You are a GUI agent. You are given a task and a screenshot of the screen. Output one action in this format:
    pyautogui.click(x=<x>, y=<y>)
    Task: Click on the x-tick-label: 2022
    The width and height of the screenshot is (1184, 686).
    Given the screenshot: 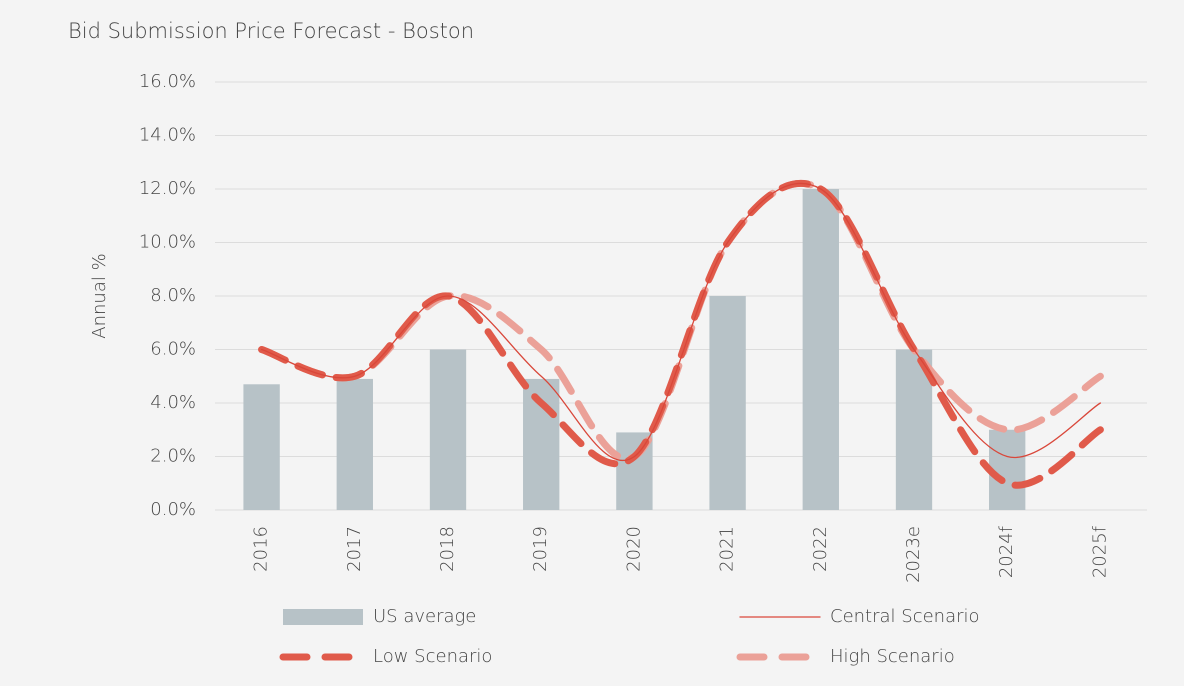 What is the action you would take?
    pyautogui.click(x=820, y=549)
    